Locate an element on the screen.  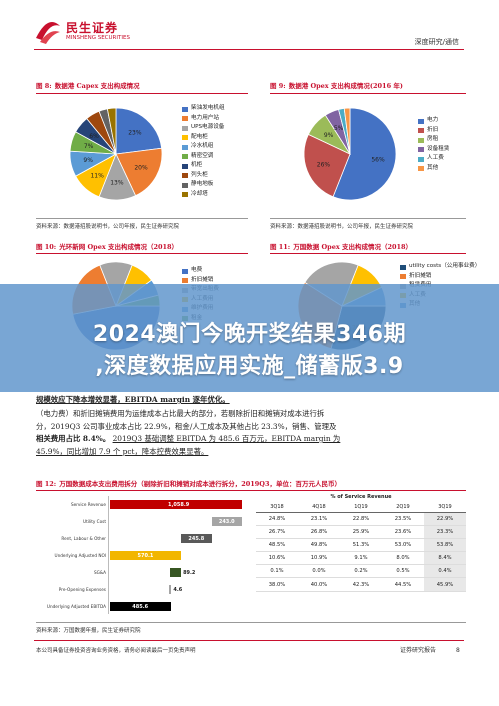
footer-label: 证券研究报告 is located at coordinates (418, 650).